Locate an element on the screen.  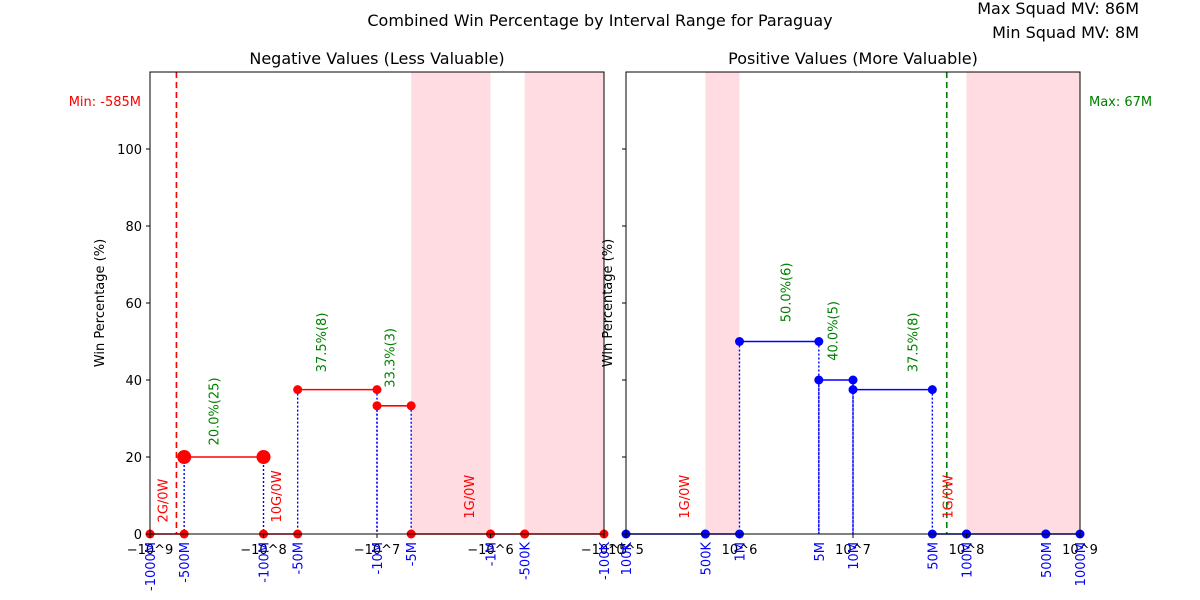
data-label: 20.0%(25) is located at coordinates (214, 411).